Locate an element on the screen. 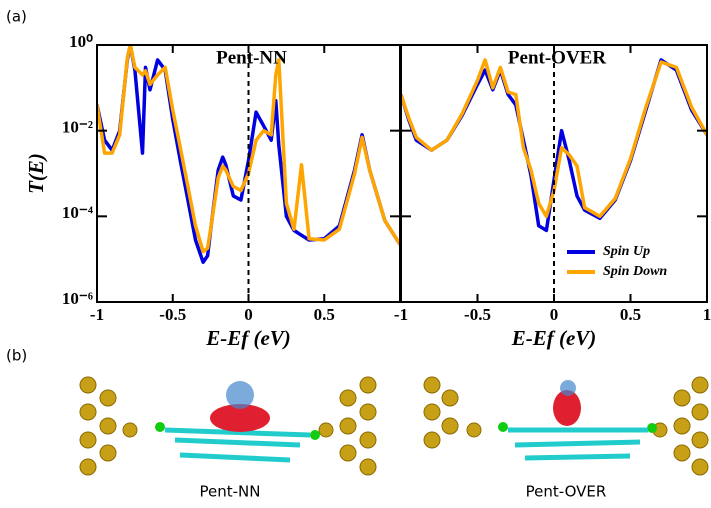 The height and width of the screenshot is (508, 711). y-tick-label: 10⁻² is located at coordinates (77, 127).